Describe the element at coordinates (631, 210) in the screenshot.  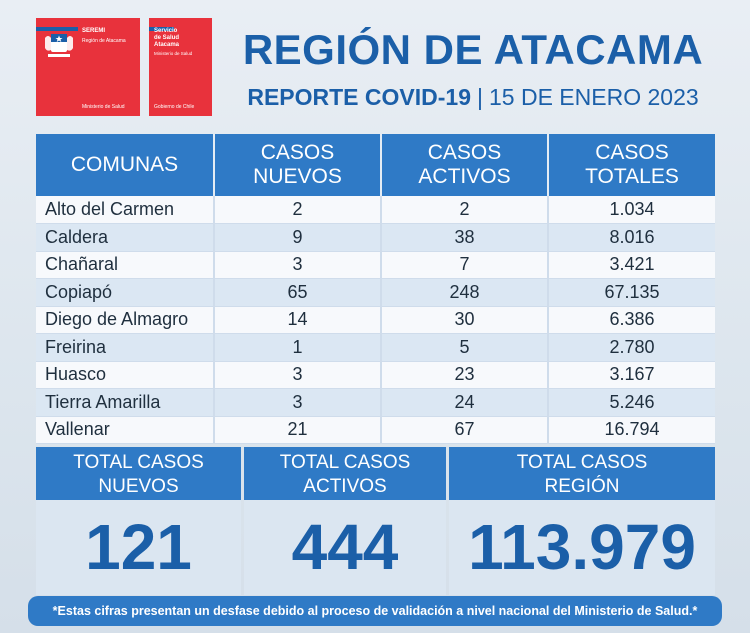
I see `totales-cell: 1.034` at that location.